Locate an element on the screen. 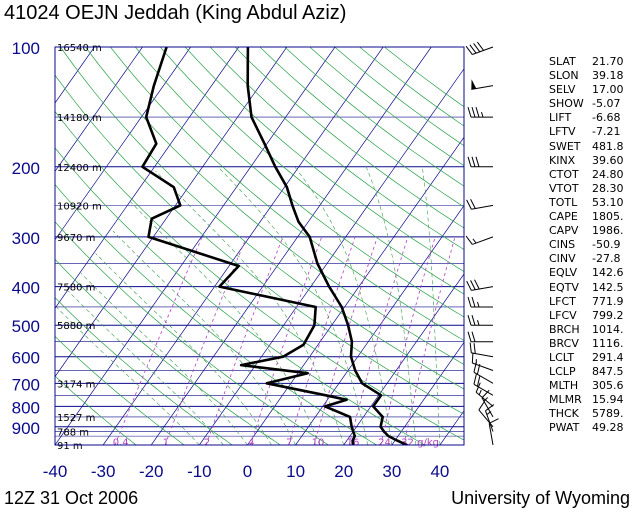  mixing-ratio-label: 4 is located at coordinates (251, 442).